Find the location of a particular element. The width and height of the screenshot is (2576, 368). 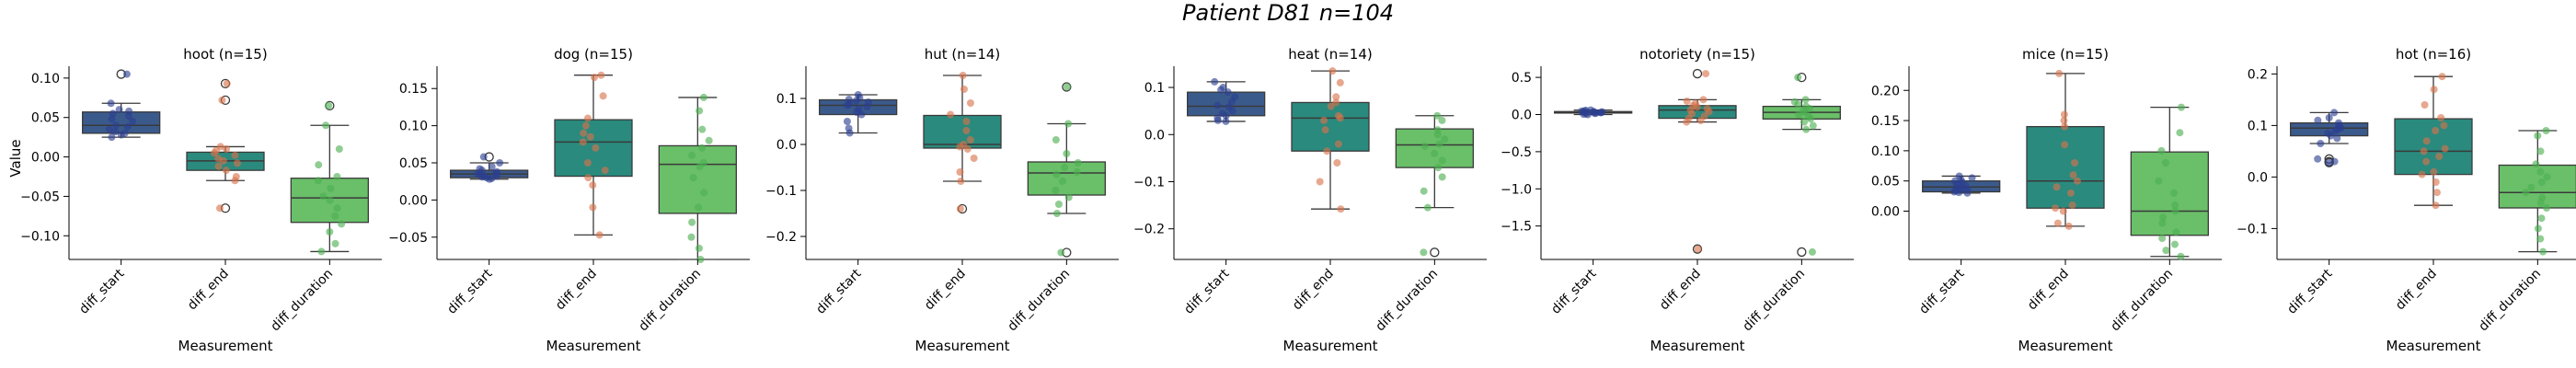

y-tick-label: 0.00 is located at coordinates (45, 158).